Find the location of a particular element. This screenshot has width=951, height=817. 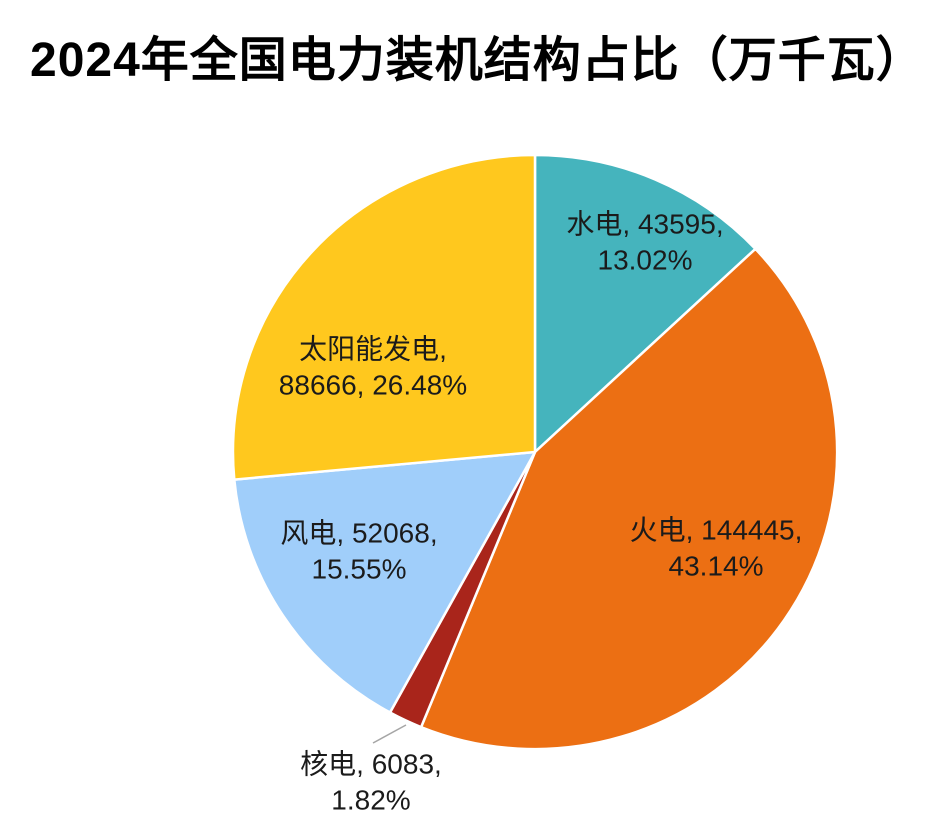

pie-slice-wind is located at coordinates (385, 582).